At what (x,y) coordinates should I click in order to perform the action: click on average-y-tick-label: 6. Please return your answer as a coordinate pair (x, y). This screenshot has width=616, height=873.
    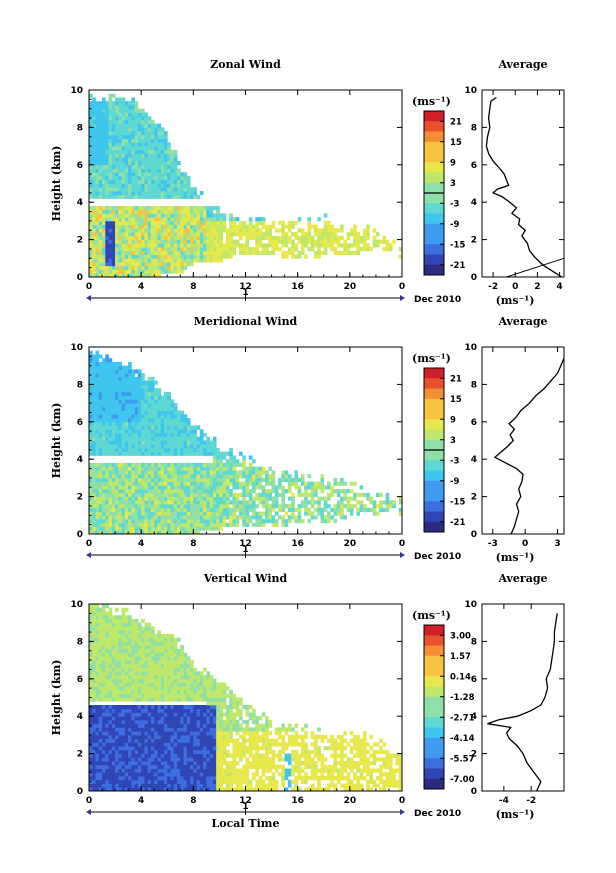
    Looking at the image, I should click on (474, 166).